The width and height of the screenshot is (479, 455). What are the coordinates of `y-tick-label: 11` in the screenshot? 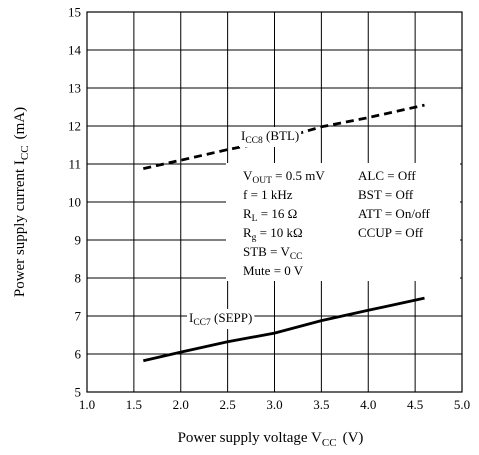 It's located at (74, 164).